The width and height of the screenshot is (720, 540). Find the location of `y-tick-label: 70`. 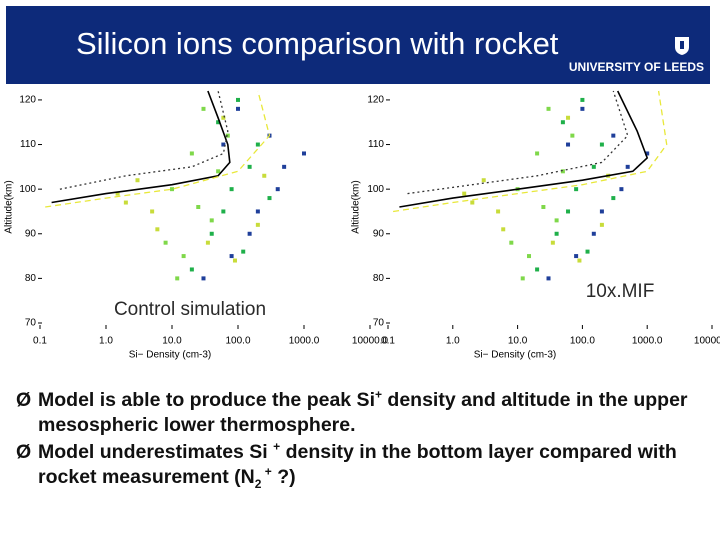

y-tick-label: 70 is located at coordinates (379, 323).